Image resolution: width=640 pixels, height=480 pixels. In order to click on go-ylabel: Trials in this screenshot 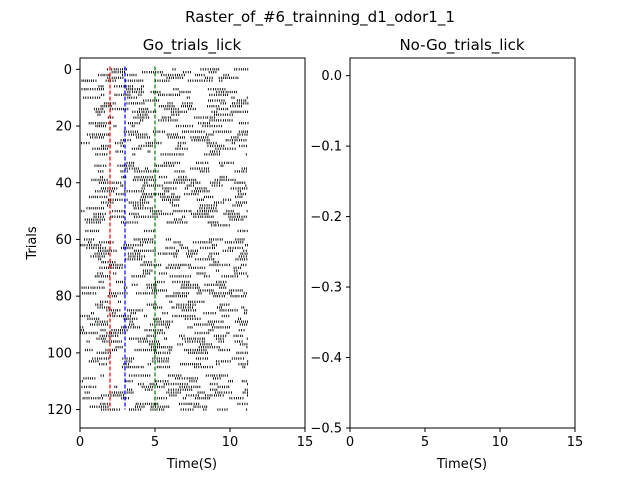, I will do `click(32, 243)`.